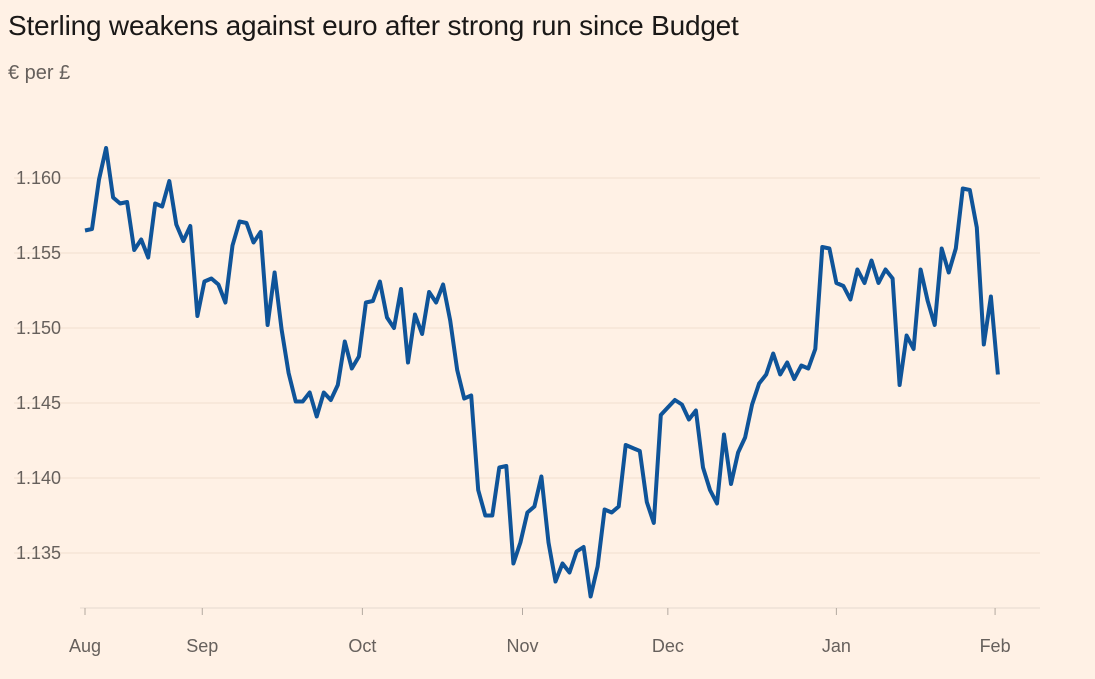 This screenshot has width=1095, height=679. What do you see at coordinates (38, 178) in the screenshot?
I see `y-tick-label: 1.160` at bounding box center [38, 178].